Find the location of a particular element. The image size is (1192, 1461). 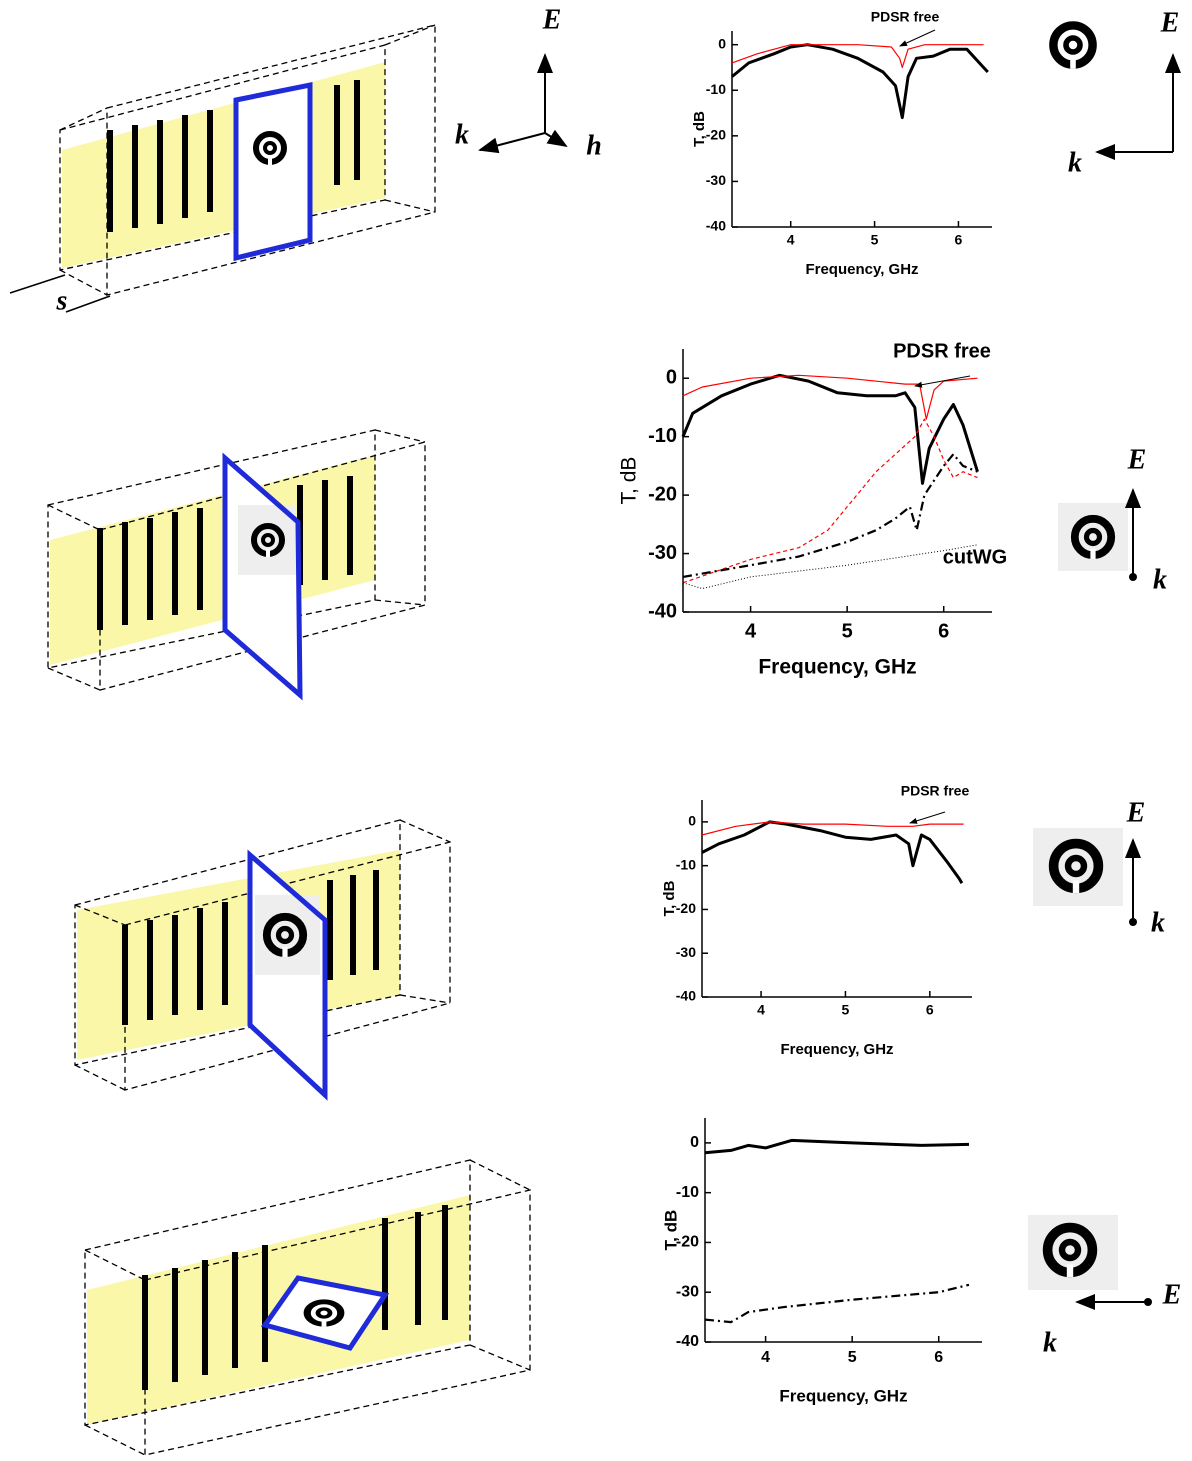

axis-label: h is located at coordinates (594, 145).